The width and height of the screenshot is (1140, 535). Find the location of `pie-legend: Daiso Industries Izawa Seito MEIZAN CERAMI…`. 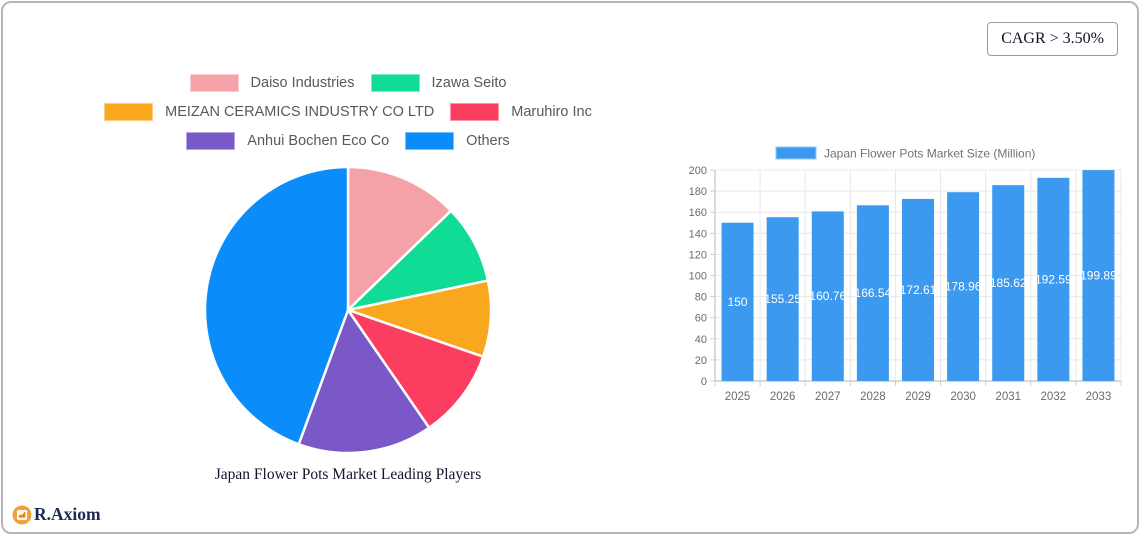

pie-legend: Daiso Industries Izawa Seito MEIZAN CERAMI… is located at coordinates (348, 111).